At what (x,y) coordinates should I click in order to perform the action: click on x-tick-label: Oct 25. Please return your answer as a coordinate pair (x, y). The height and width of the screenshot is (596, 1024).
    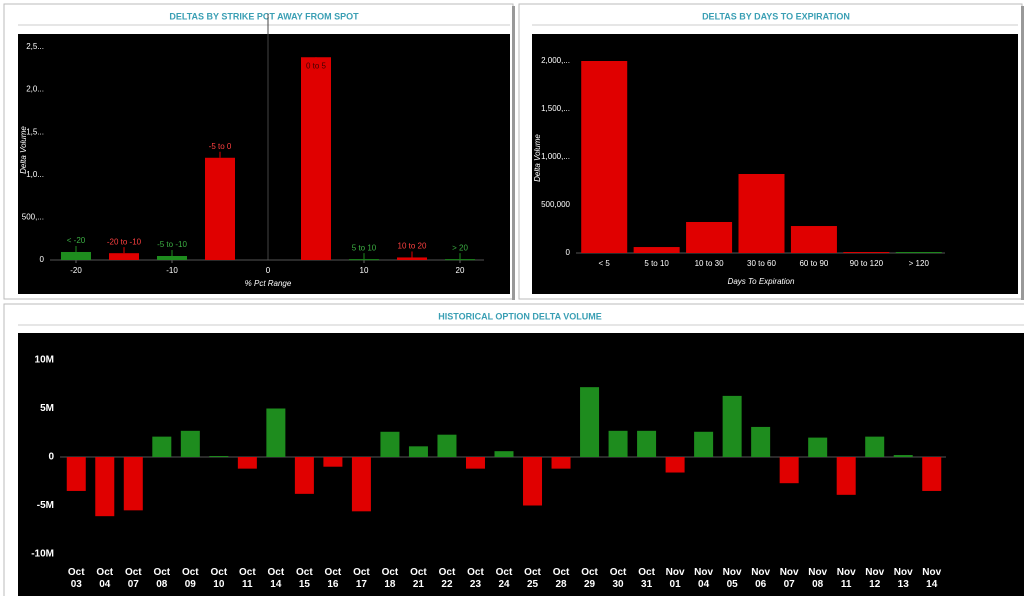
    Looking at the image, I should click on (532, 578).